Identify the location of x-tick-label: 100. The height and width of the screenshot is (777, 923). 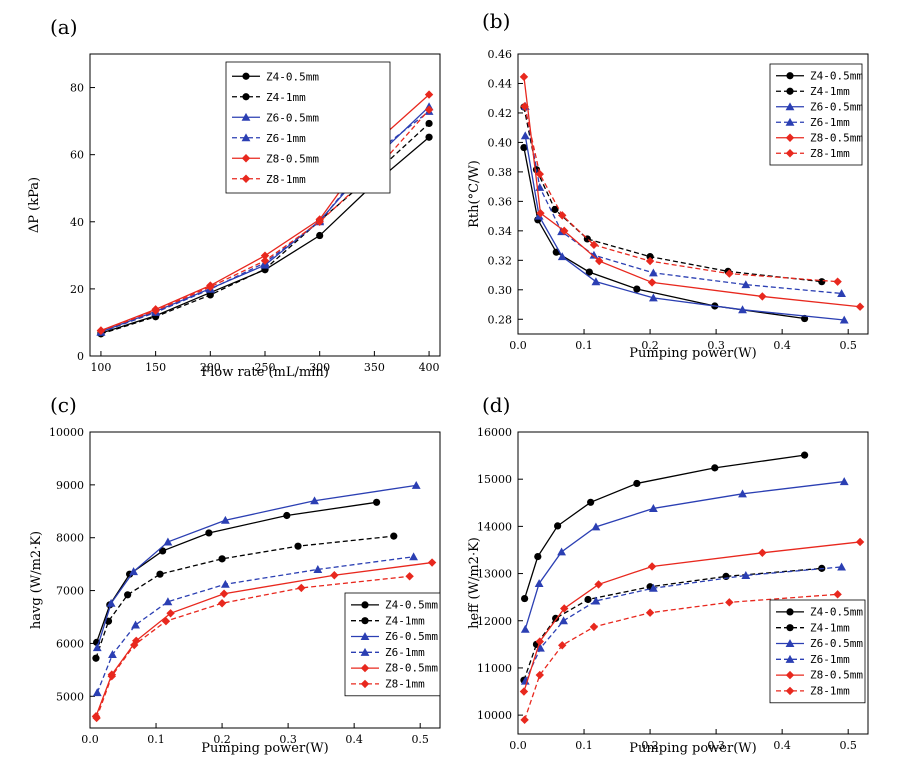
(100, 367).